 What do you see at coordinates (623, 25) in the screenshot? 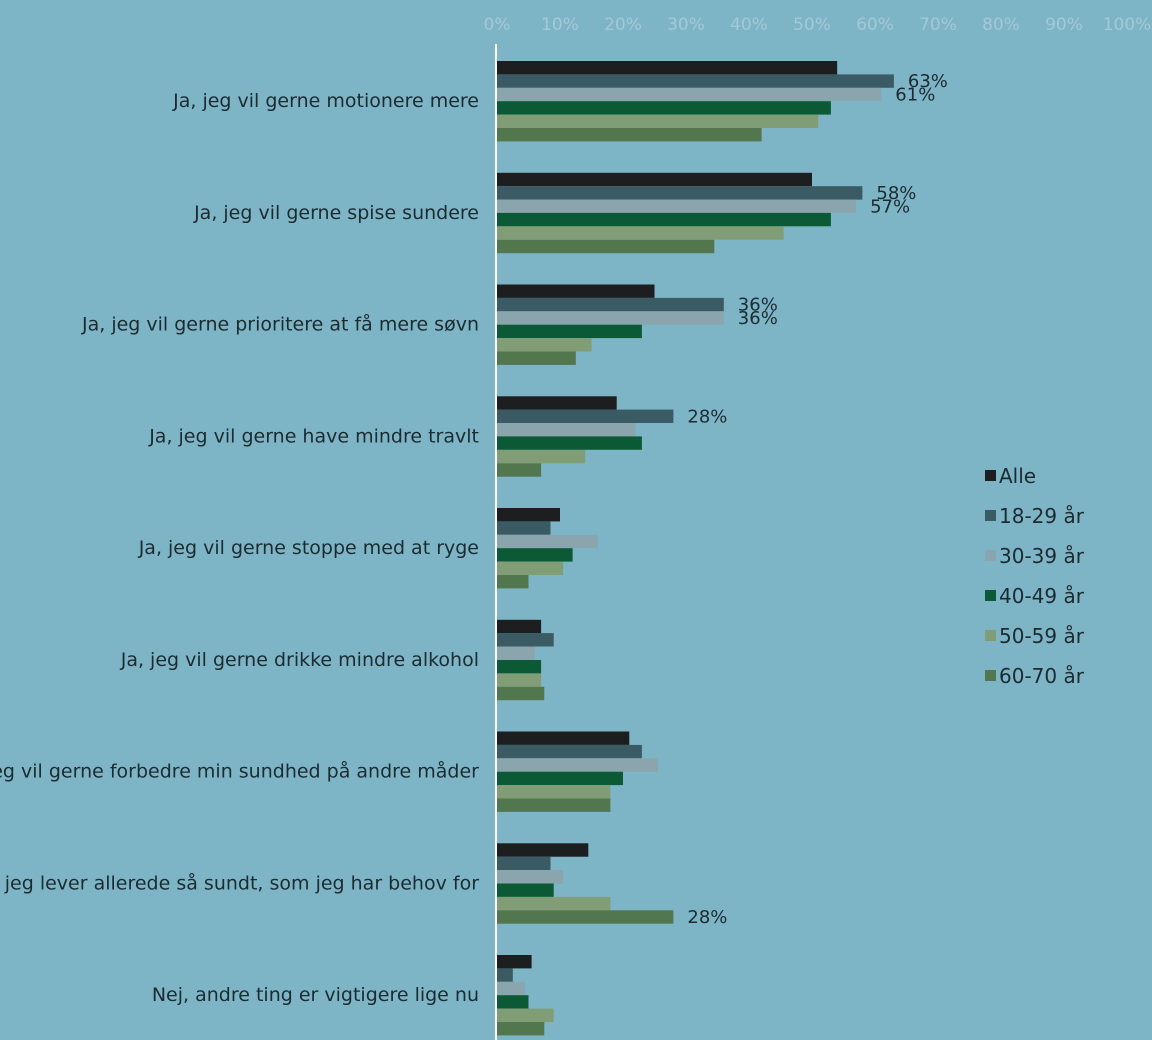
I see `x-tick-label: 20%` at bounding box center [623, 25].